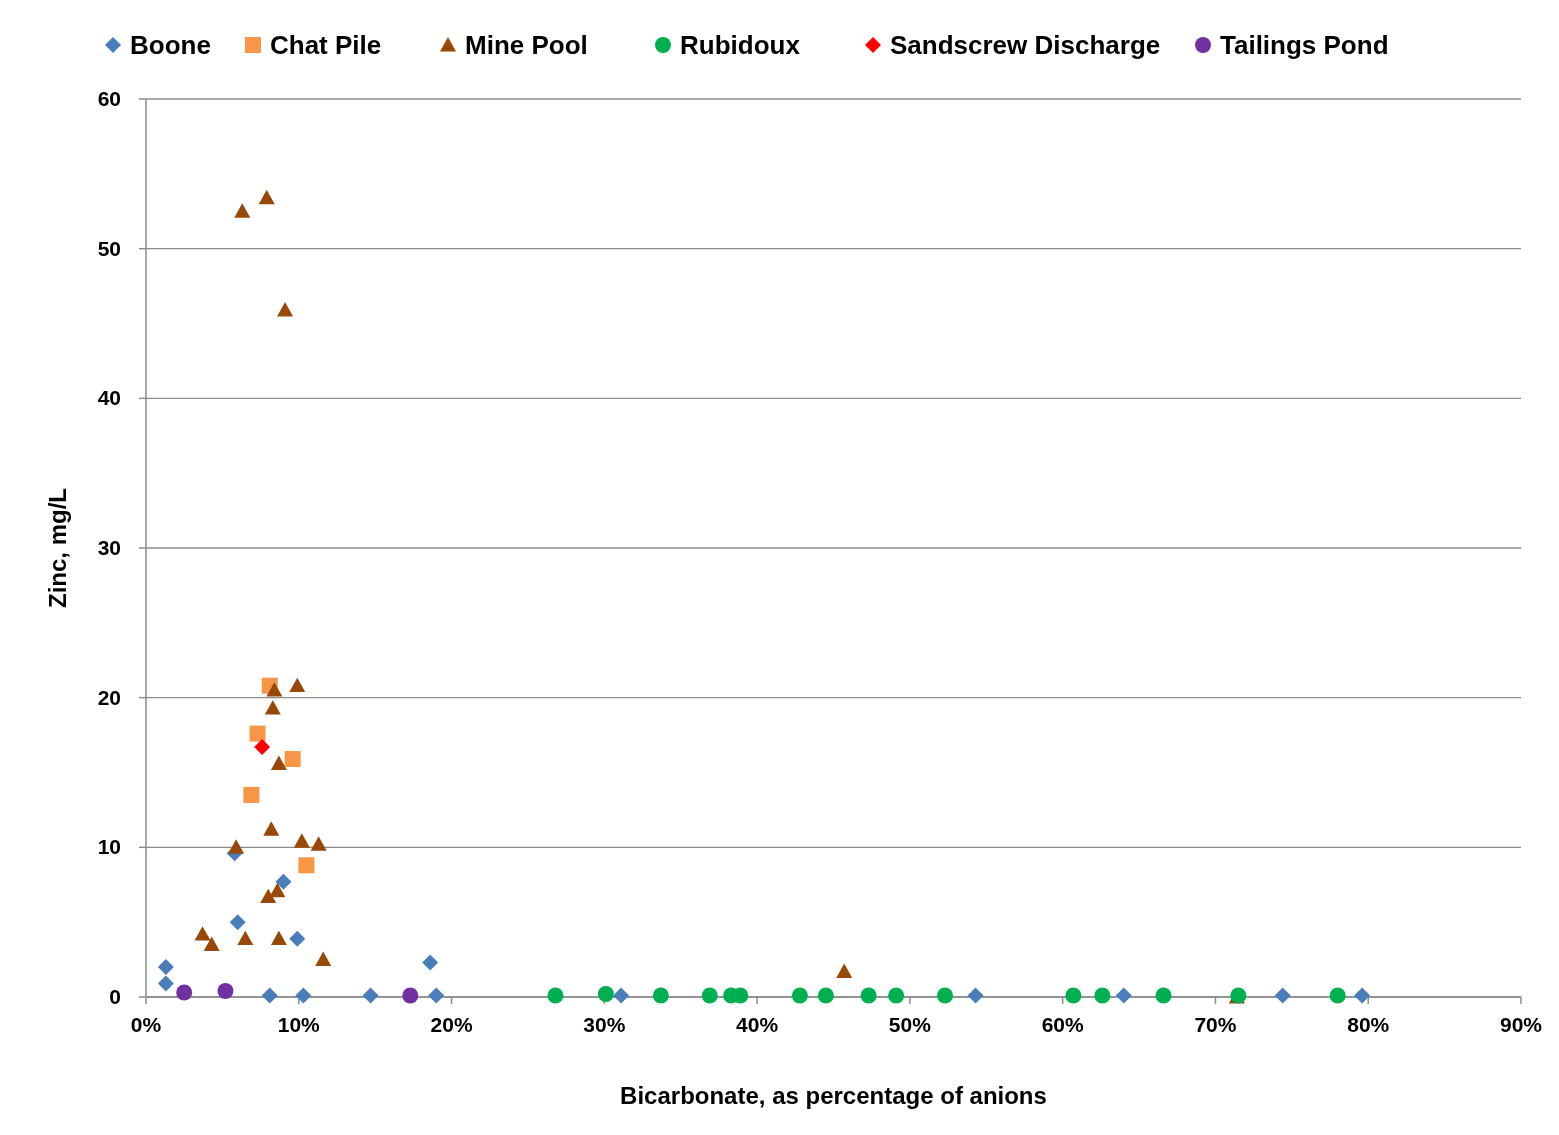 The height and width of the screenshot is (1135, 1559). Describe the element at coordinates (1063, 1024) in the screenshot. I see `x-tick-label: 60%` at that location.